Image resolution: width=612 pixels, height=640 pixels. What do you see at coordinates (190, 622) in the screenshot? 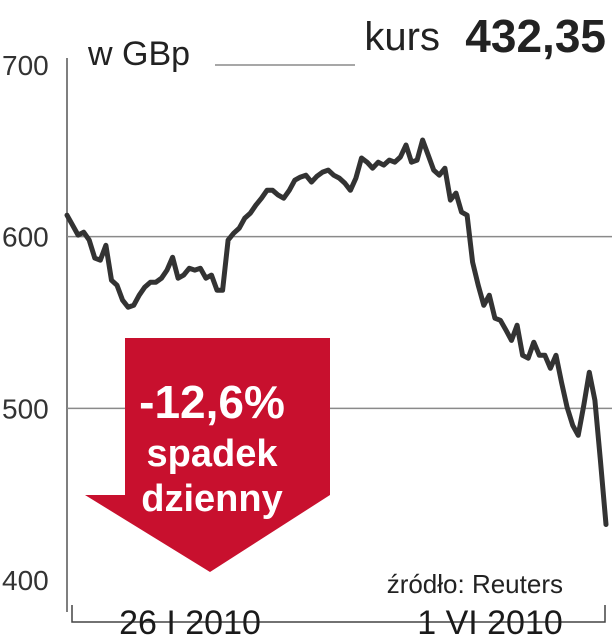
I see `x-tick-label: 26 I 2010` at bounding box center [190, 622].